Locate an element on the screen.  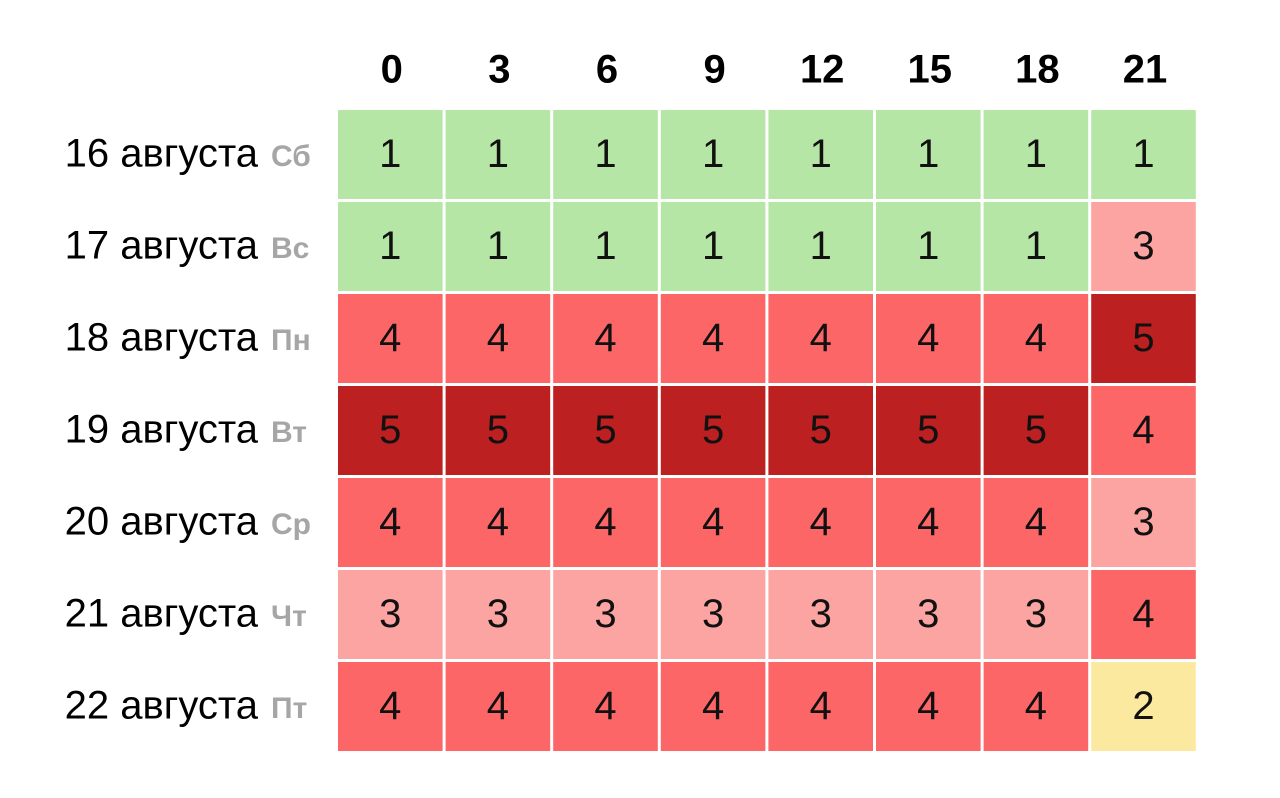
row-label: 17 августа Вс is located at coordinates (187, 246).